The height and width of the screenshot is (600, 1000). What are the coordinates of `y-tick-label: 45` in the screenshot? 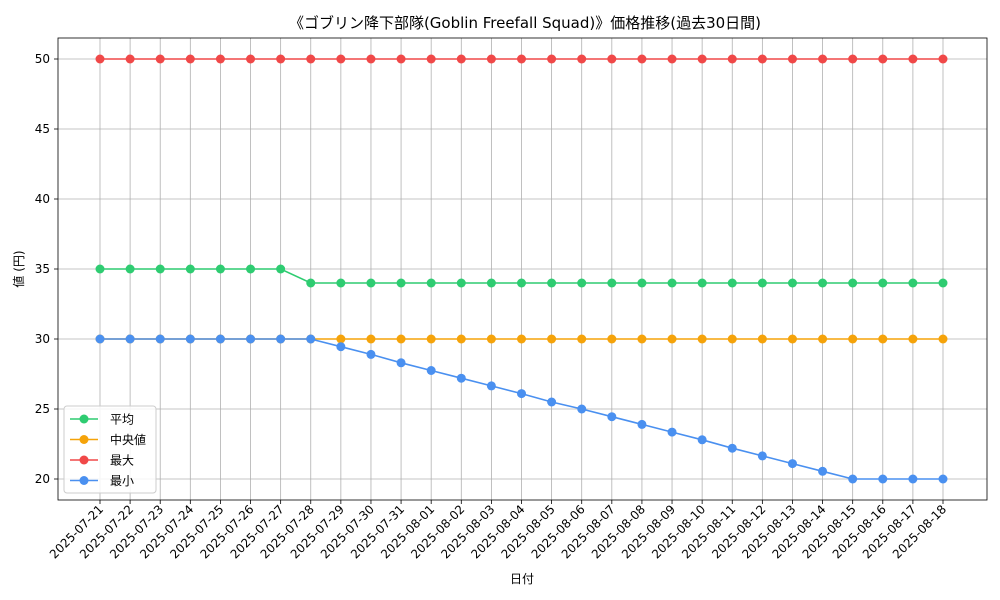 It's located at (42, 129).